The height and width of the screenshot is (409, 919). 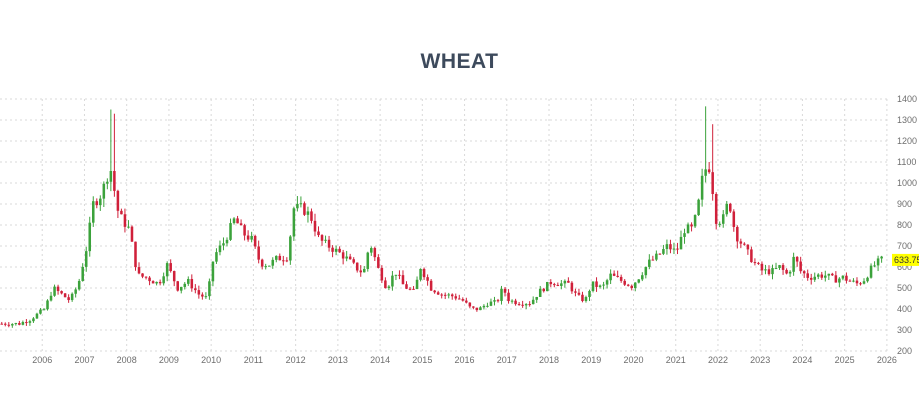 I want to click on x-tick-label: 2020, so click(x=633, y=360).